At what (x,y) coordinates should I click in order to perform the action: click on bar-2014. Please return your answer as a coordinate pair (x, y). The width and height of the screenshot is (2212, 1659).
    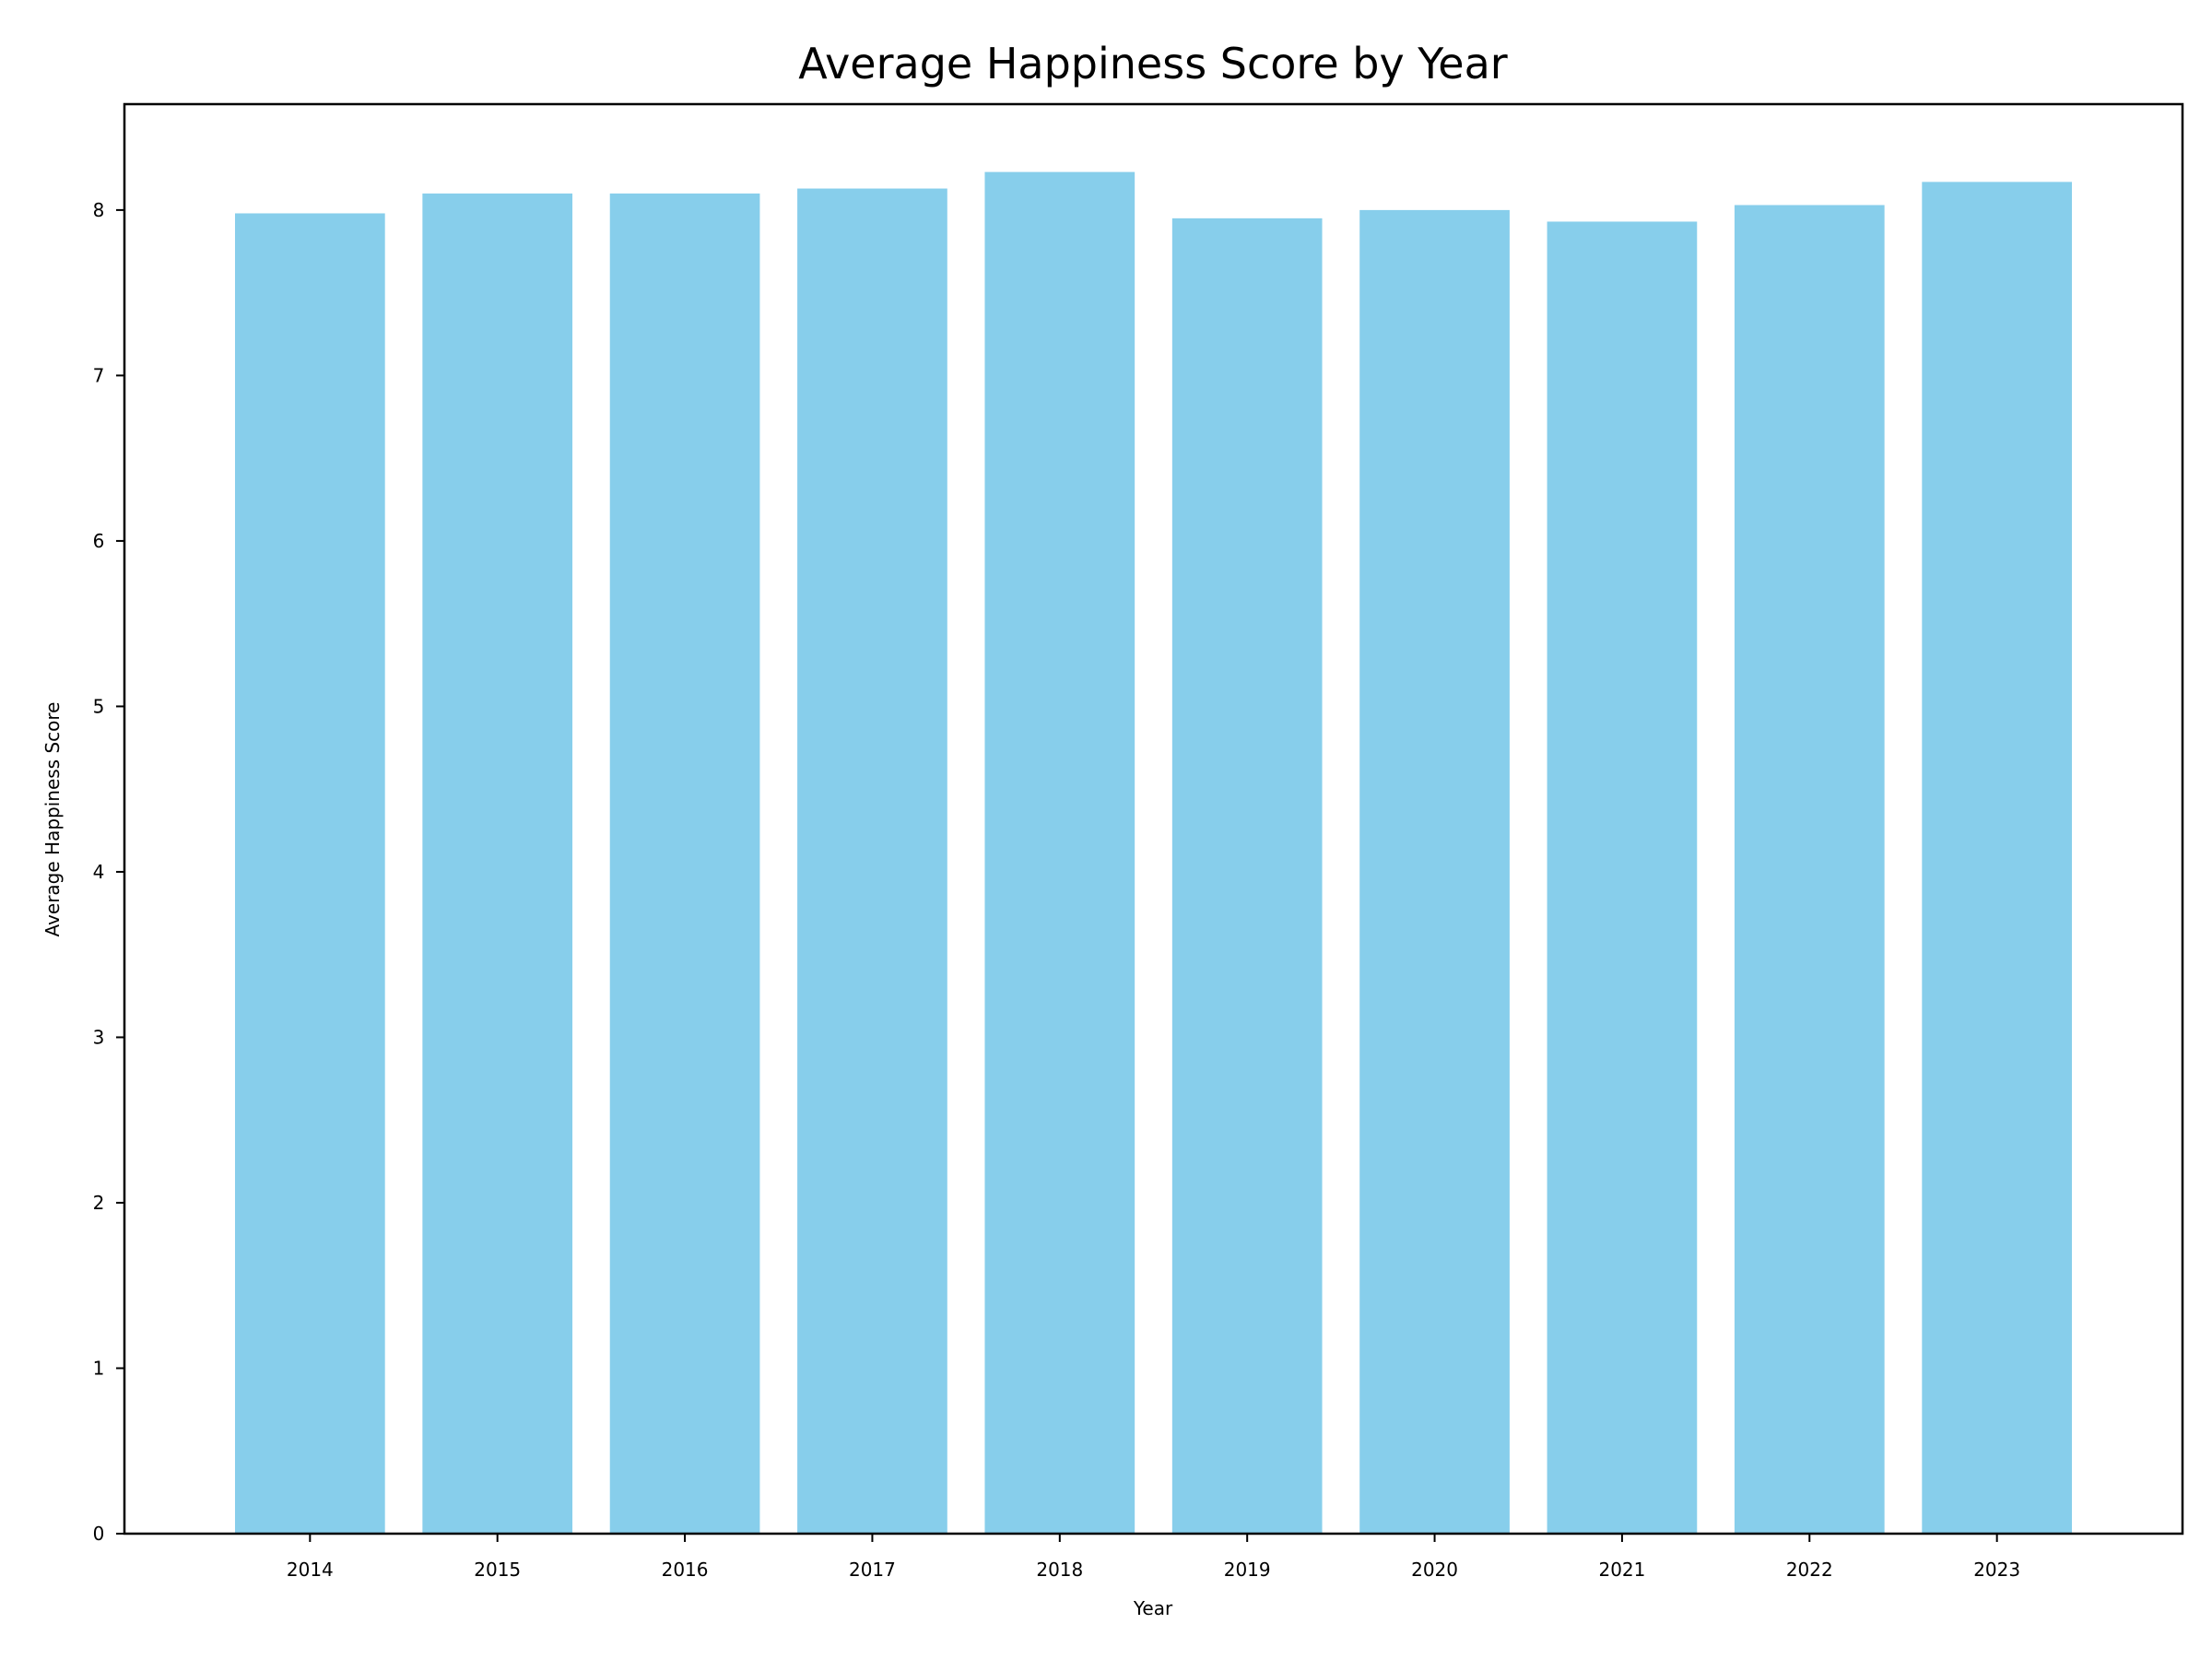
    Looking at the image, I should click on (309, 874).